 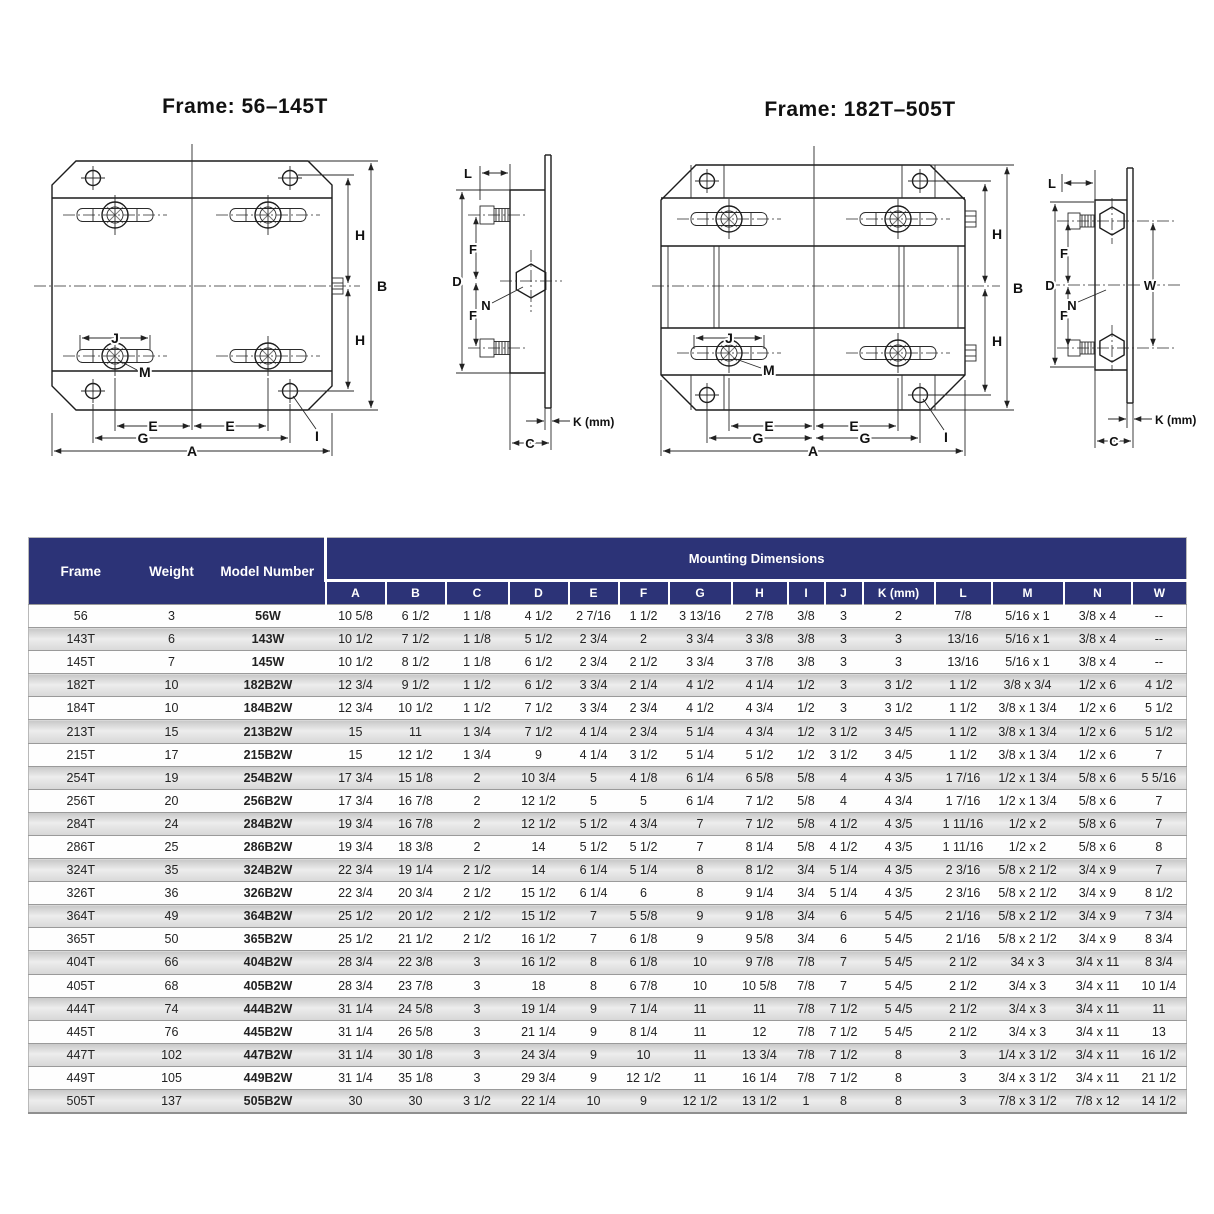 What do you see at coordinates (415, 800) in the screenshot?
I see `dim-cell: 16 7/8` at bounding box center [415, 800].